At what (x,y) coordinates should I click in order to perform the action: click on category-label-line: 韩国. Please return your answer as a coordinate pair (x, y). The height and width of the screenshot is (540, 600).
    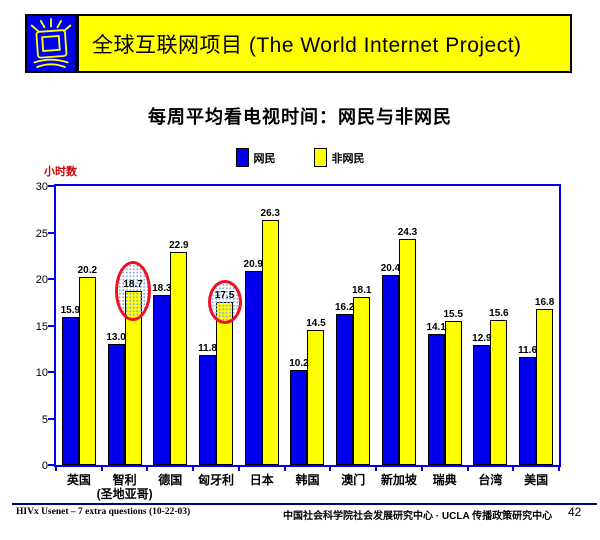
    Looking at the image, I should click on (307, 480).